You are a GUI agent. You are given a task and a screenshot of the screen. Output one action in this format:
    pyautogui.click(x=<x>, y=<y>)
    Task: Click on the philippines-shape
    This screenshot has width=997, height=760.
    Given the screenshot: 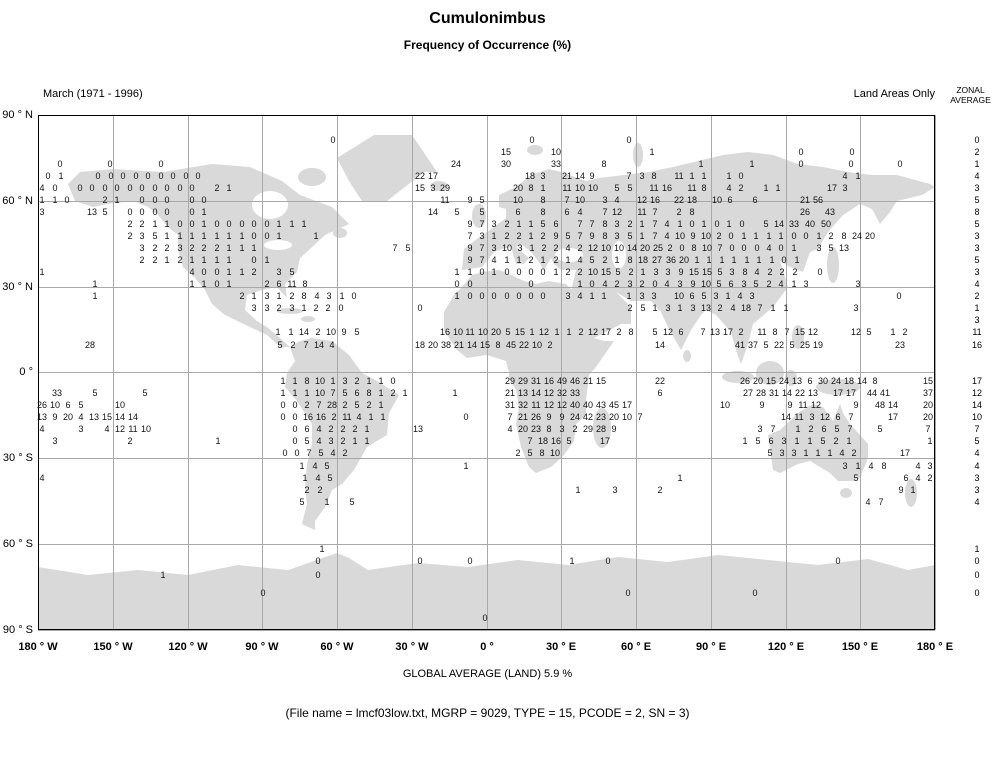 What is the action you would take?
    pyautogui.click(x=798, y=337)
    